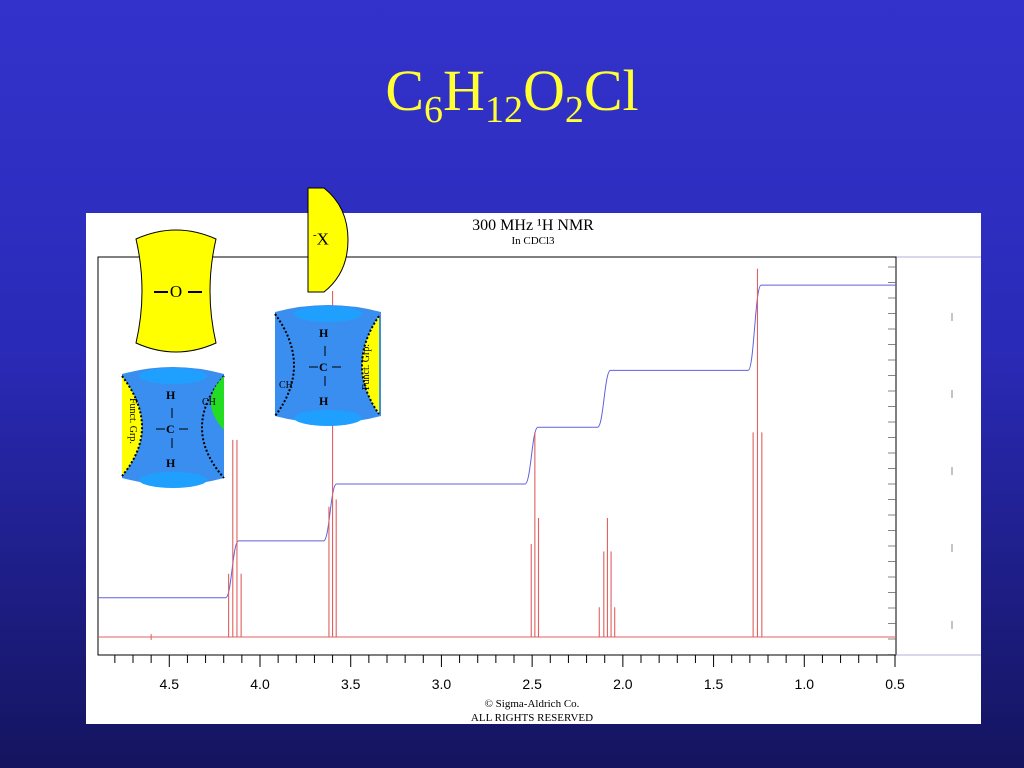 The width and height of the screenshot is (1024, 768). I want to click on x-tick-label: 4.0, so click(260, 684).